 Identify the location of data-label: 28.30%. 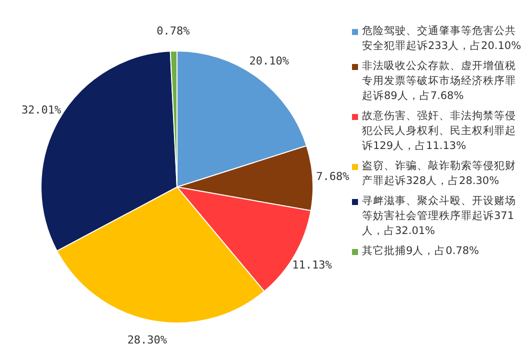
(147, 340).